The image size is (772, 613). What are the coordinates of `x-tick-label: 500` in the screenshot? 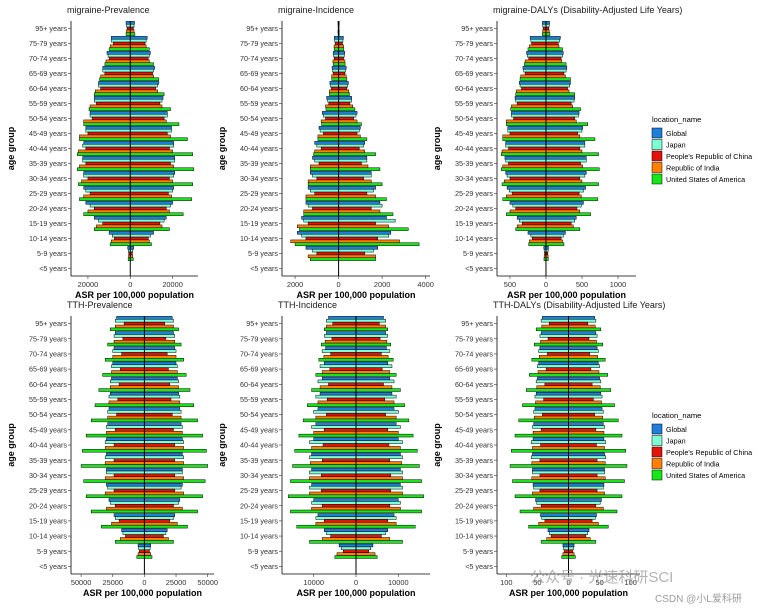 It's located at (582, 284).